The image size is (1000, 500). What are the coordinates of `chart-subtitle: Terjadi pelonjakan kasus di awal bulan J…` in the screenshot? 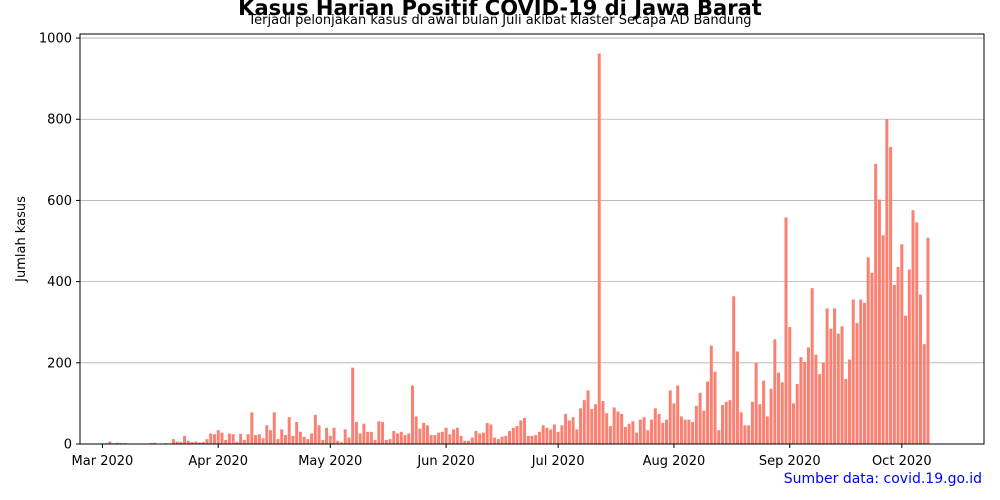 It's located at (500, 20).